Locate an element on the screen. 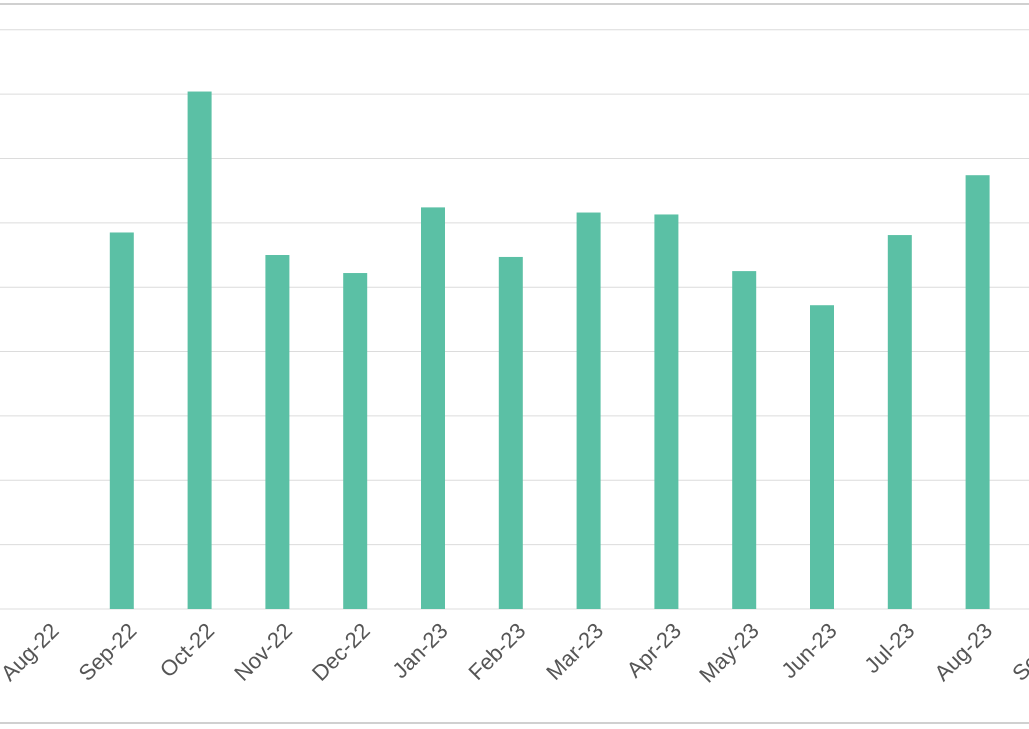 This screenshot has height=729, width=1029. x-tick-label: Apr-23 is located at coordinates (654, 650).